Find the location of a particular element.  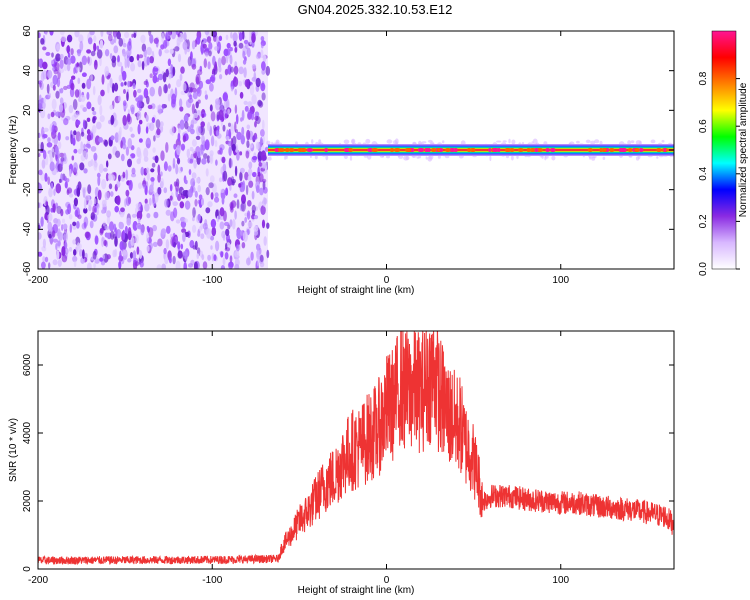

colorbar-tick-label: 0.2 is located at coordinates (703, 221).